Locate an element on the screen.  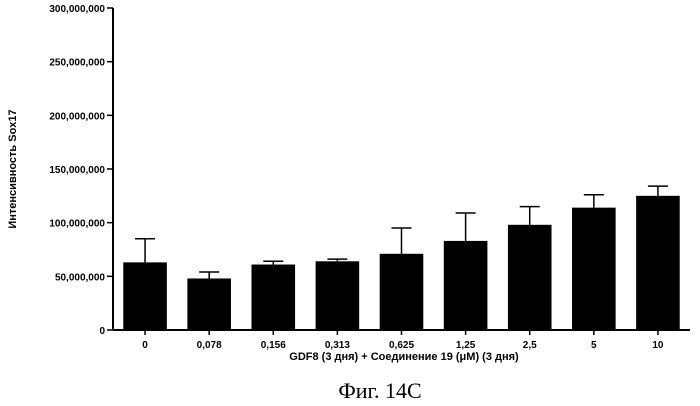
x-tick-label: 10 is located at coordinates (658, 345).